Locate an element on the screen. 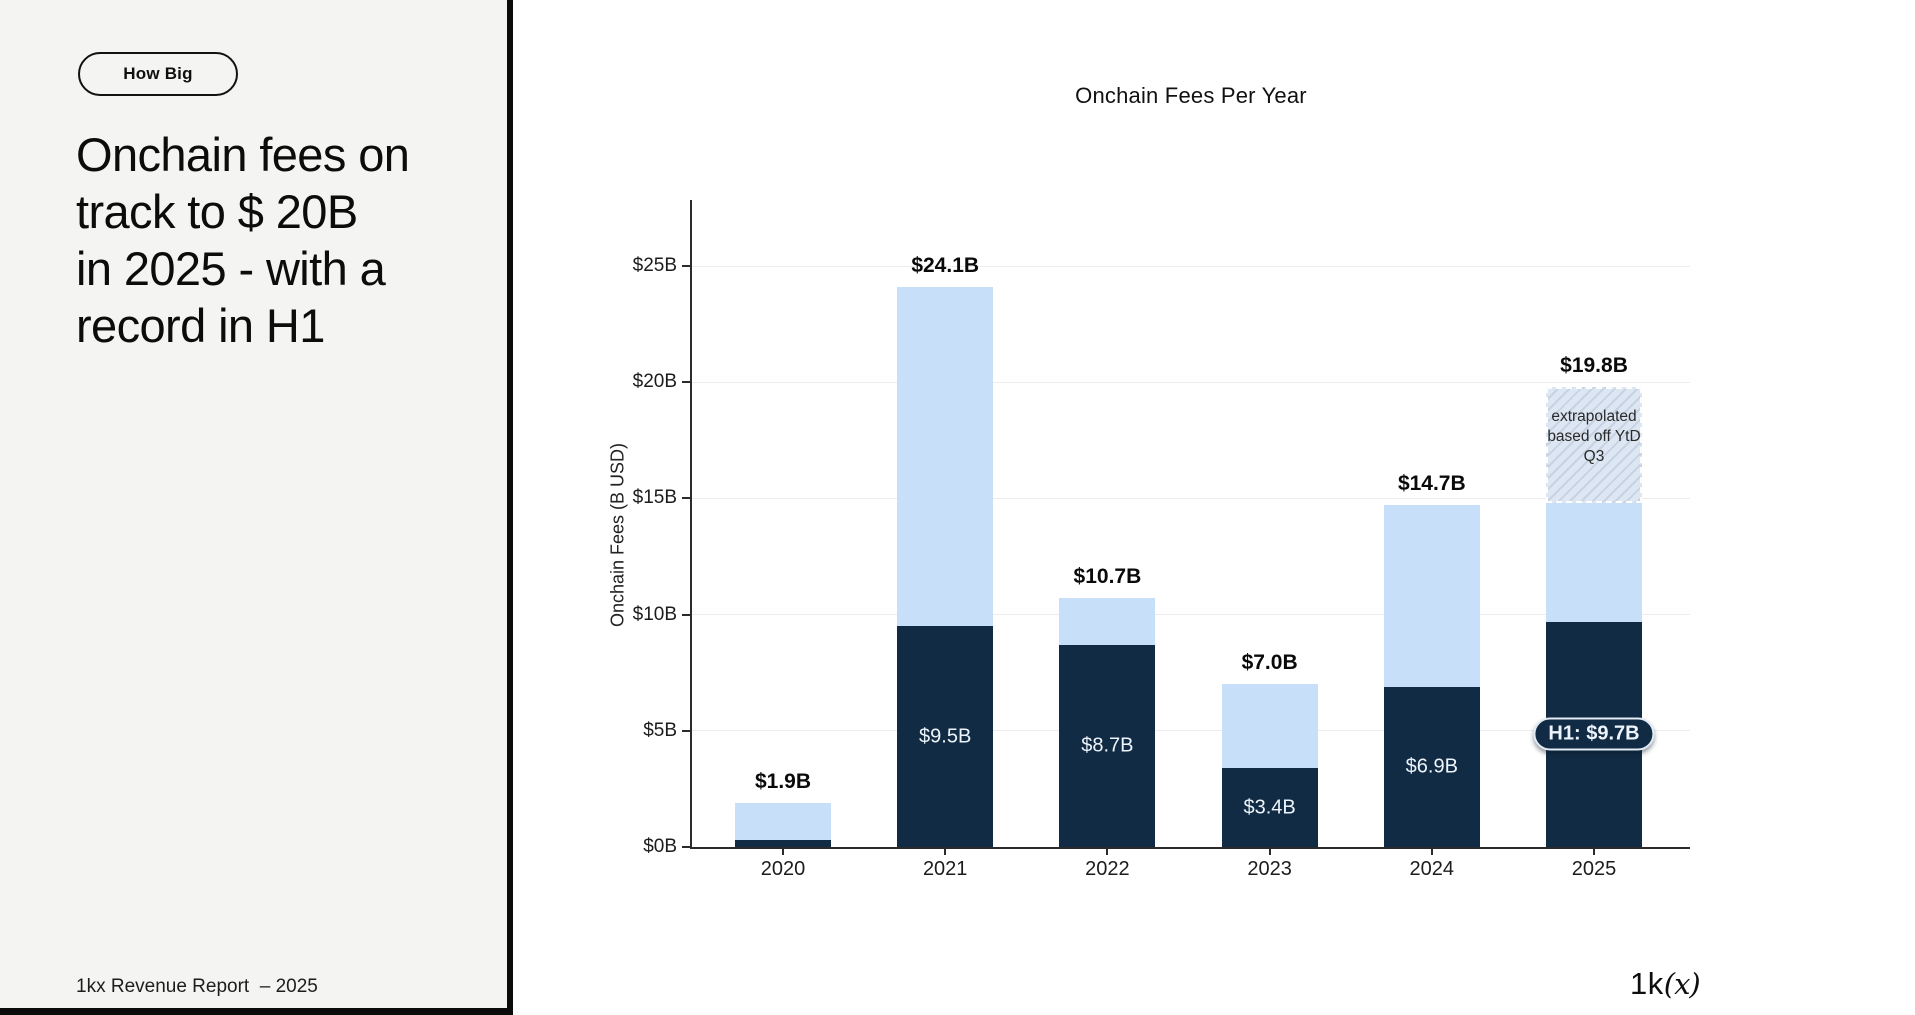 The image size is (1915, 1015). x-tick-label-2022: 2022 is located at coordinates (1107, 869).